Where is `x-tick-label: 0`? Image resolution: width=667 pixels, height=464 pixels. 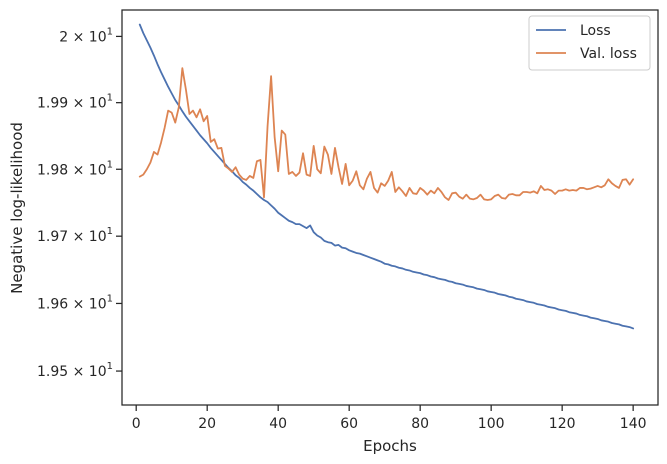 x-tick-label: 0 is located at coordinates (136, 424).